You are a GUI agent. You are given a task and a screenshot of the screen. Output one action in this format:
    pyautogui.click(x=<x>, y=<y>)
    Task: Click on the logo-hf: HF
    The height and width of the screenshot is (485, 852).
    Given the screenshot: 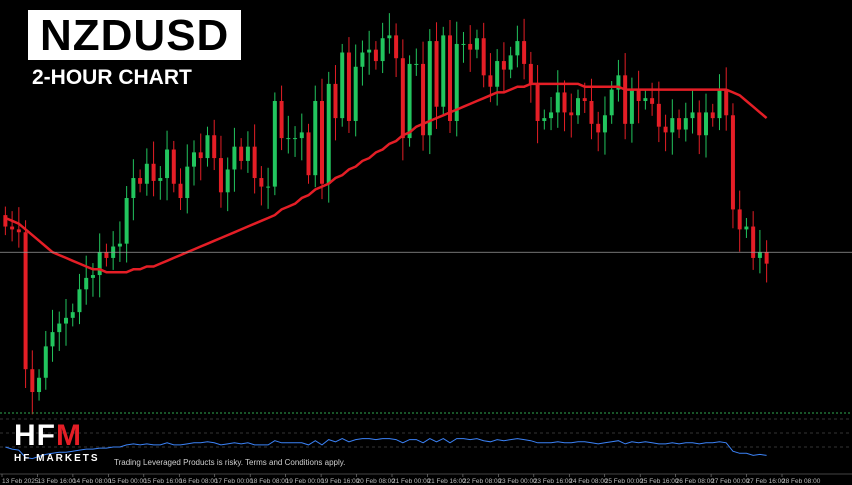 What is the action you would take?
    pyautogui.click(x=35, y=435)
    